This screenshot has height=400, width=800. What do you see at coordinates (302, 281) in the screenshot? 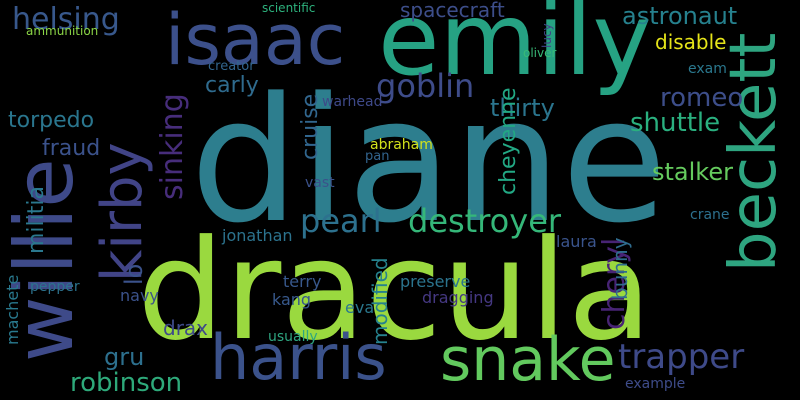
I see `word-terry: terry` at bounding box center [302, 281].